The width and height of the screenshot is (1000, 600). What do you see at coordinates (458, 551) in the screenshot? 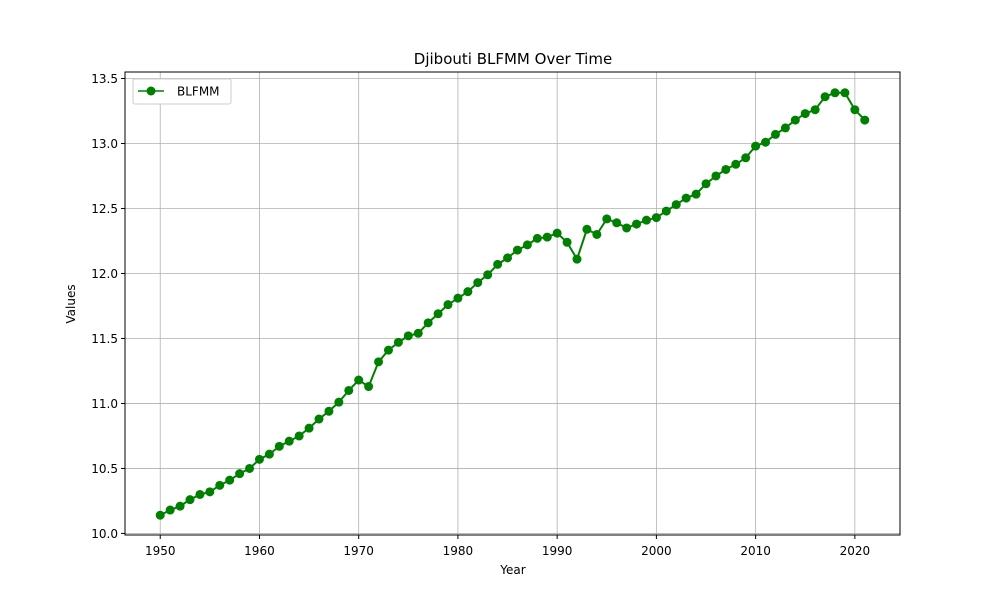
I see `x-tick-label: 1980` at bounding box center [458, 551].